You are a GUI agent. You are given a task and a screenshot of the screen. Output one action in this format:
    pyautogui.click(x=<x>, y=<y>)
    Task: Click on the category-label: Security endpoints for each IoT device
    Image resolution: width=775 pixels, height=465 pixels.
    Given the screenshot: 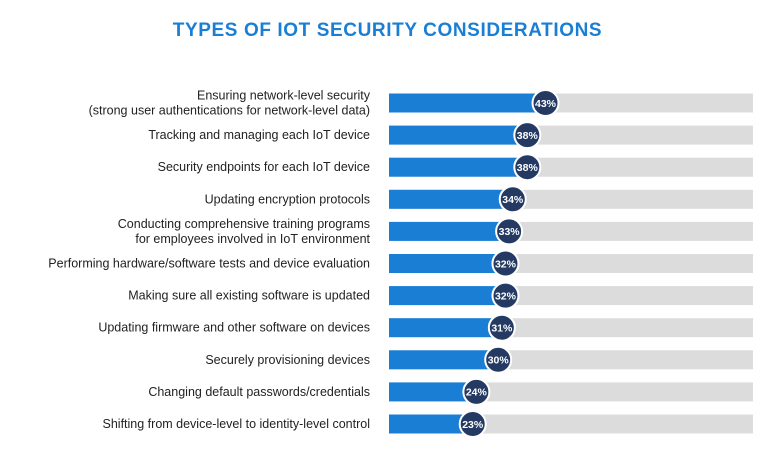 What is the action you would take?
    pyautogui.click(x=264, y=167)
    